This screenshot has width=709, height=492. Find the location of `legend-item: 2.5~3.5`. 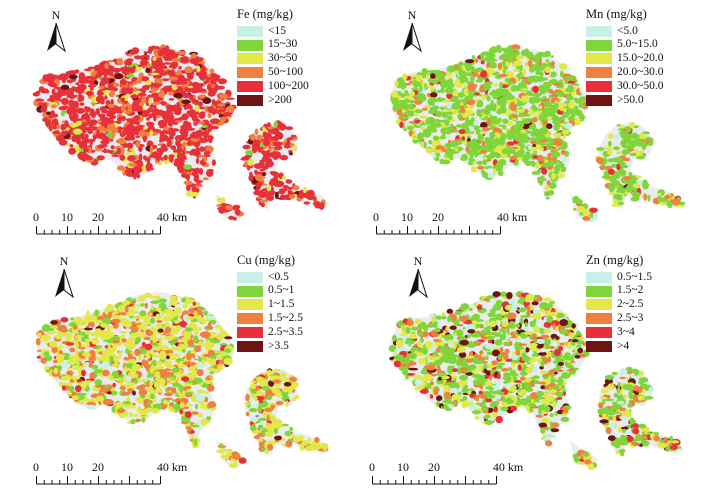

legend-item: 2.5~3.5 is located at coordinates (270, 333).